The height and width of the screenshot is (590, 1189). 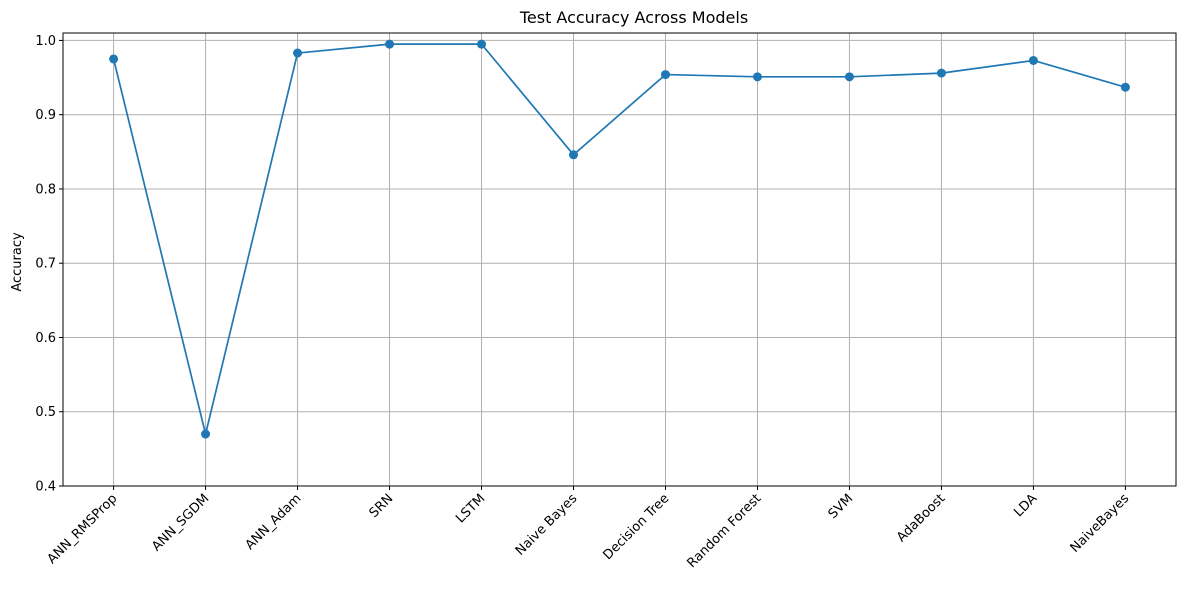 I want to click on x-tick-label: AdaBoost, so click(x=921, y=518).